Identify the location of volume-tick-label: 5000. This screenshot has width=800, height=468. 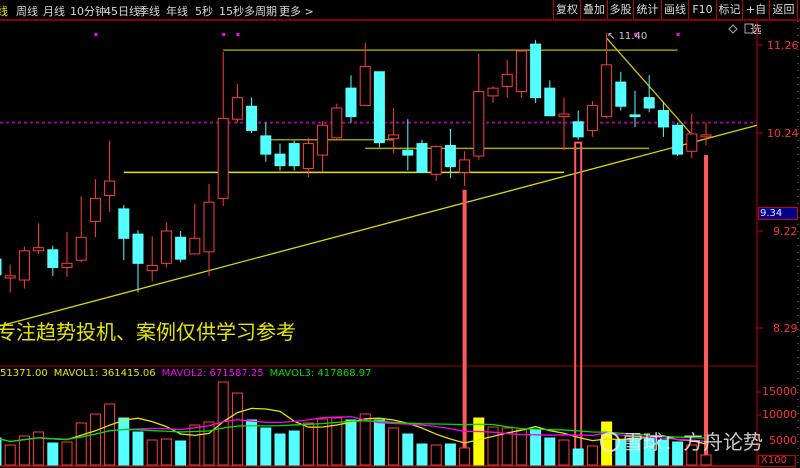
(783, 440).